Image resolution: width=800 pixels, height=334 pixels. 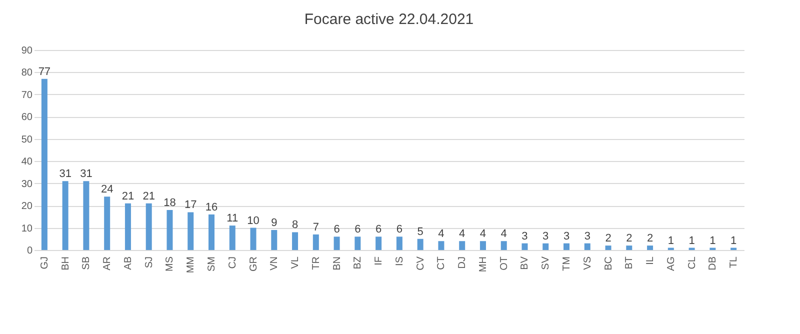 I want to click on data-label: 11, so click(x=232, y=218).